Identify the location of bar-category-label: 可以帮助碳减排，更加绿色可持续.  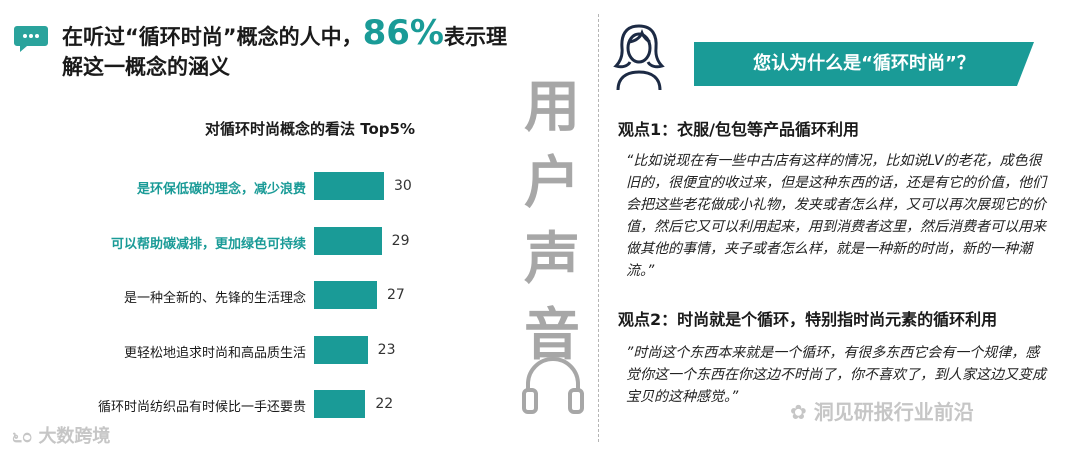
(208, 244).